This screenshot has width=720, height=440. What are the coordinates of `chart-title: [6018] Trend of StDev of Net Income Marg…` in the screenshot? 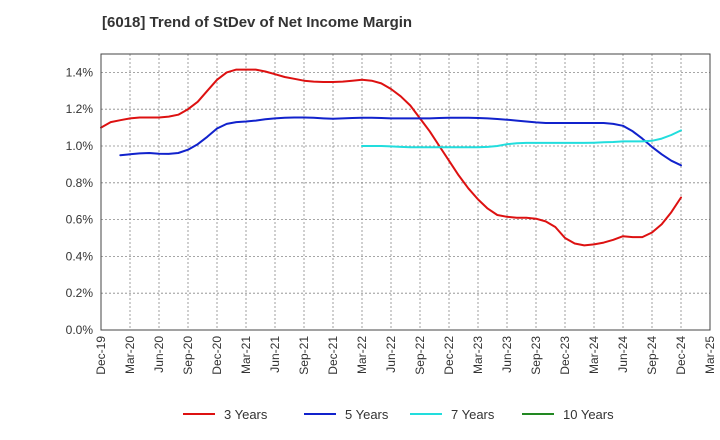 It's located at (257, 22).